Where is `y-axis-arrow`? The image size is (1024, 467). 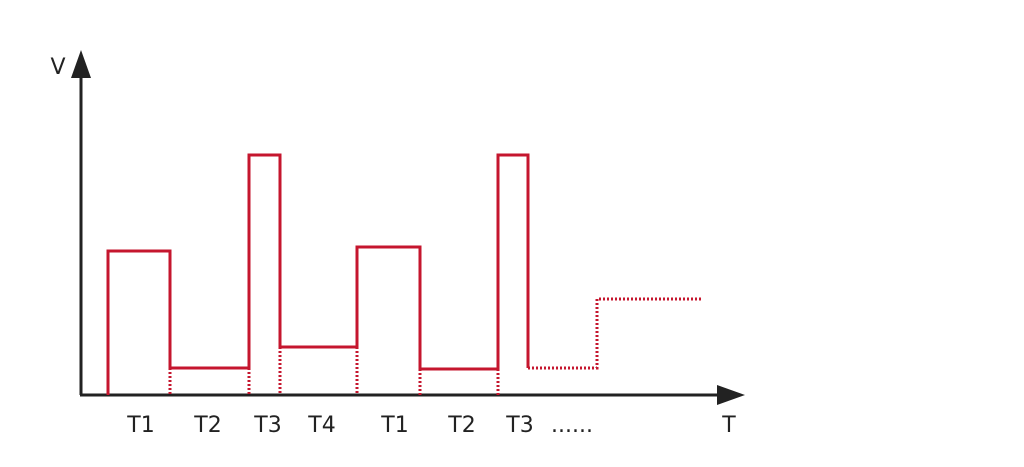 y-axis-arrow is located at coordinates (81, 64).